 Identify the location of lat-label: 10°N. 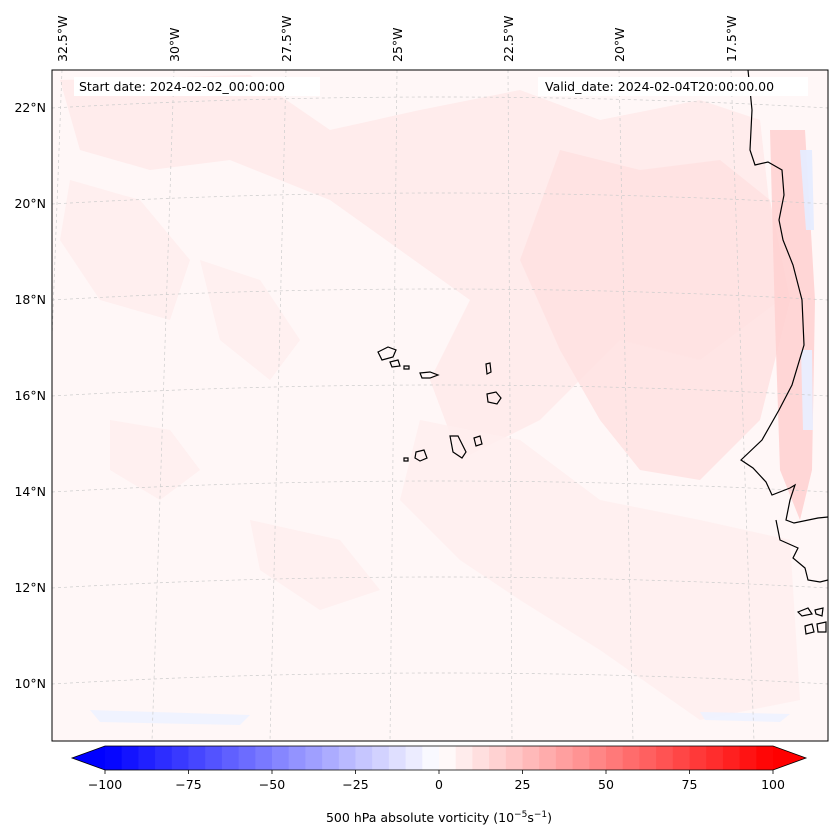
(30, 683).